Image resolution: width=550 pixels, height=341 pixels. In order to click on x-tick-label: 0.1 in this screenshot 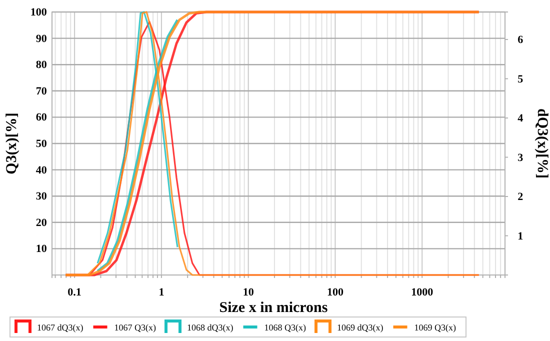, I will do `click(75, 292)`.